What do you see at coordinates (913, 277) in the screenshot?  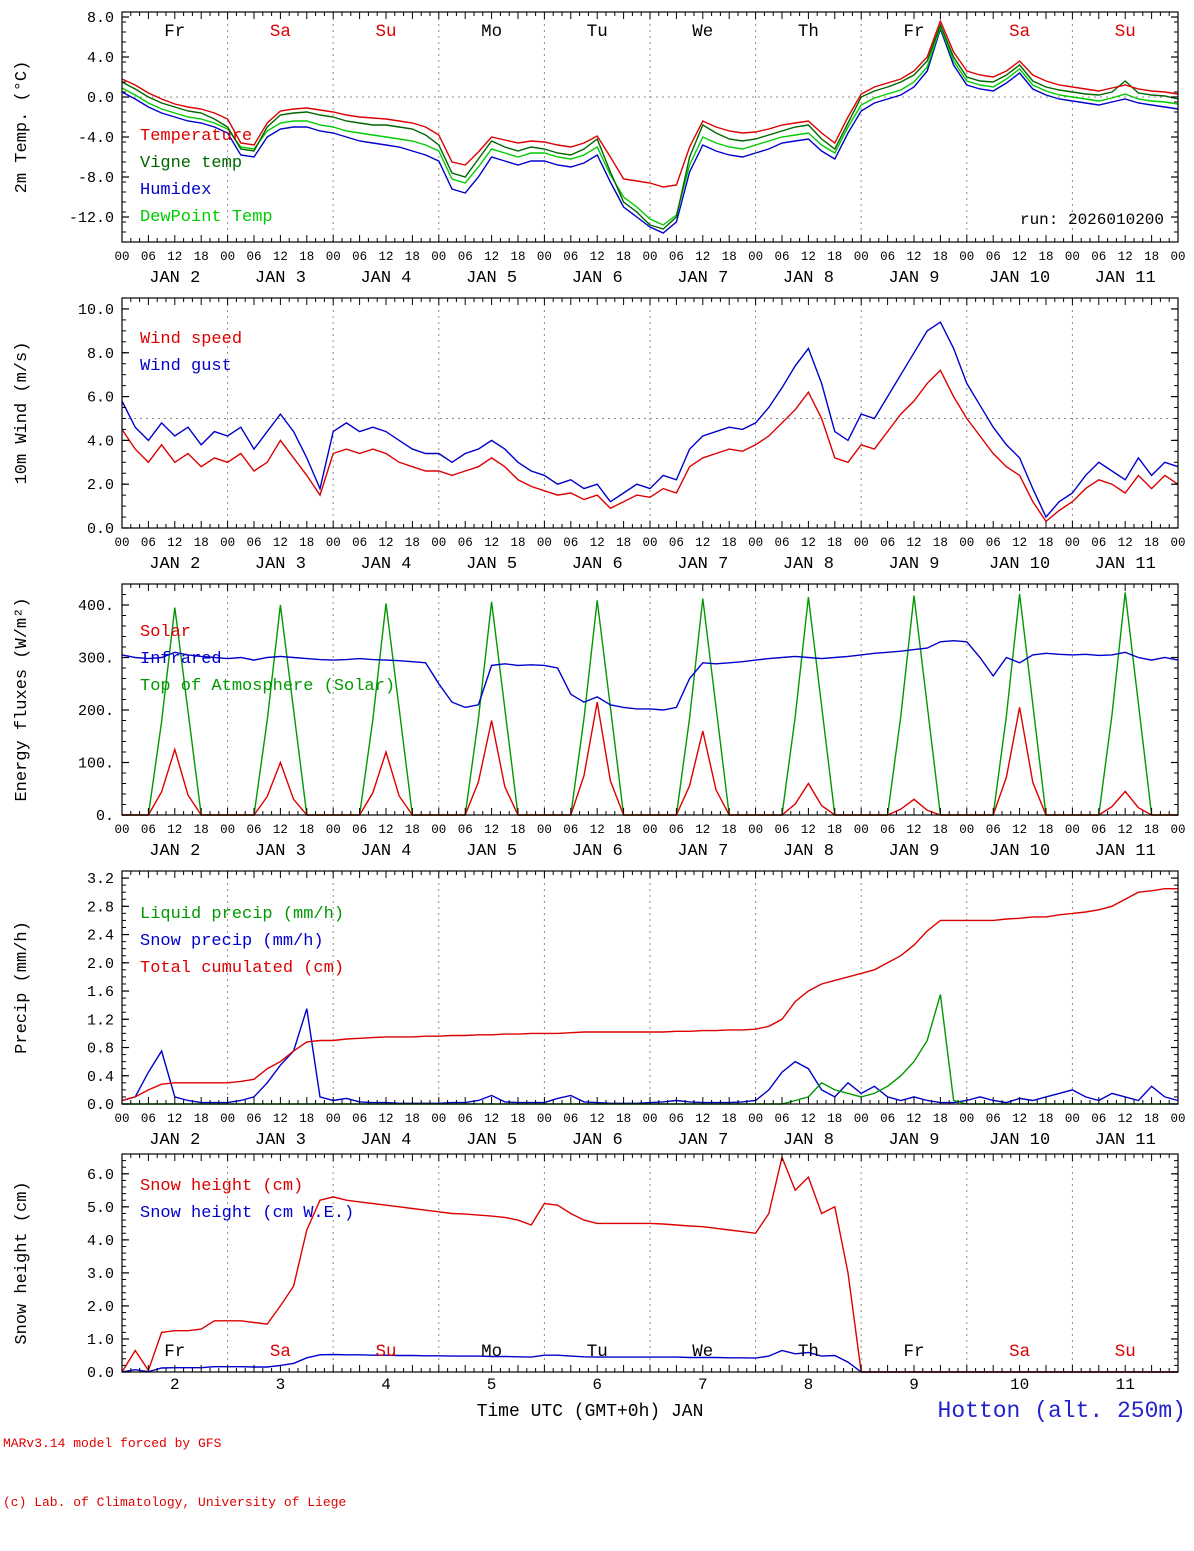 I see `month-label: JAN 9` at bounding box center [913, 277].